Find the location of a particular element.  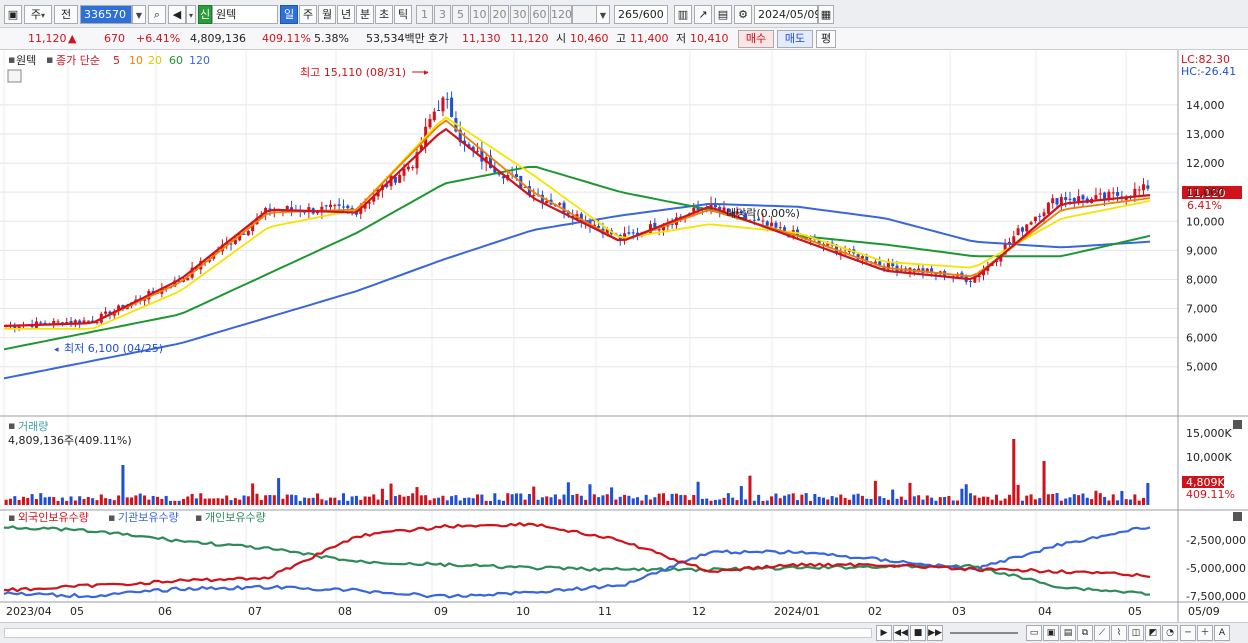

save-icon: ▤ is located at coordinates (723, 14).